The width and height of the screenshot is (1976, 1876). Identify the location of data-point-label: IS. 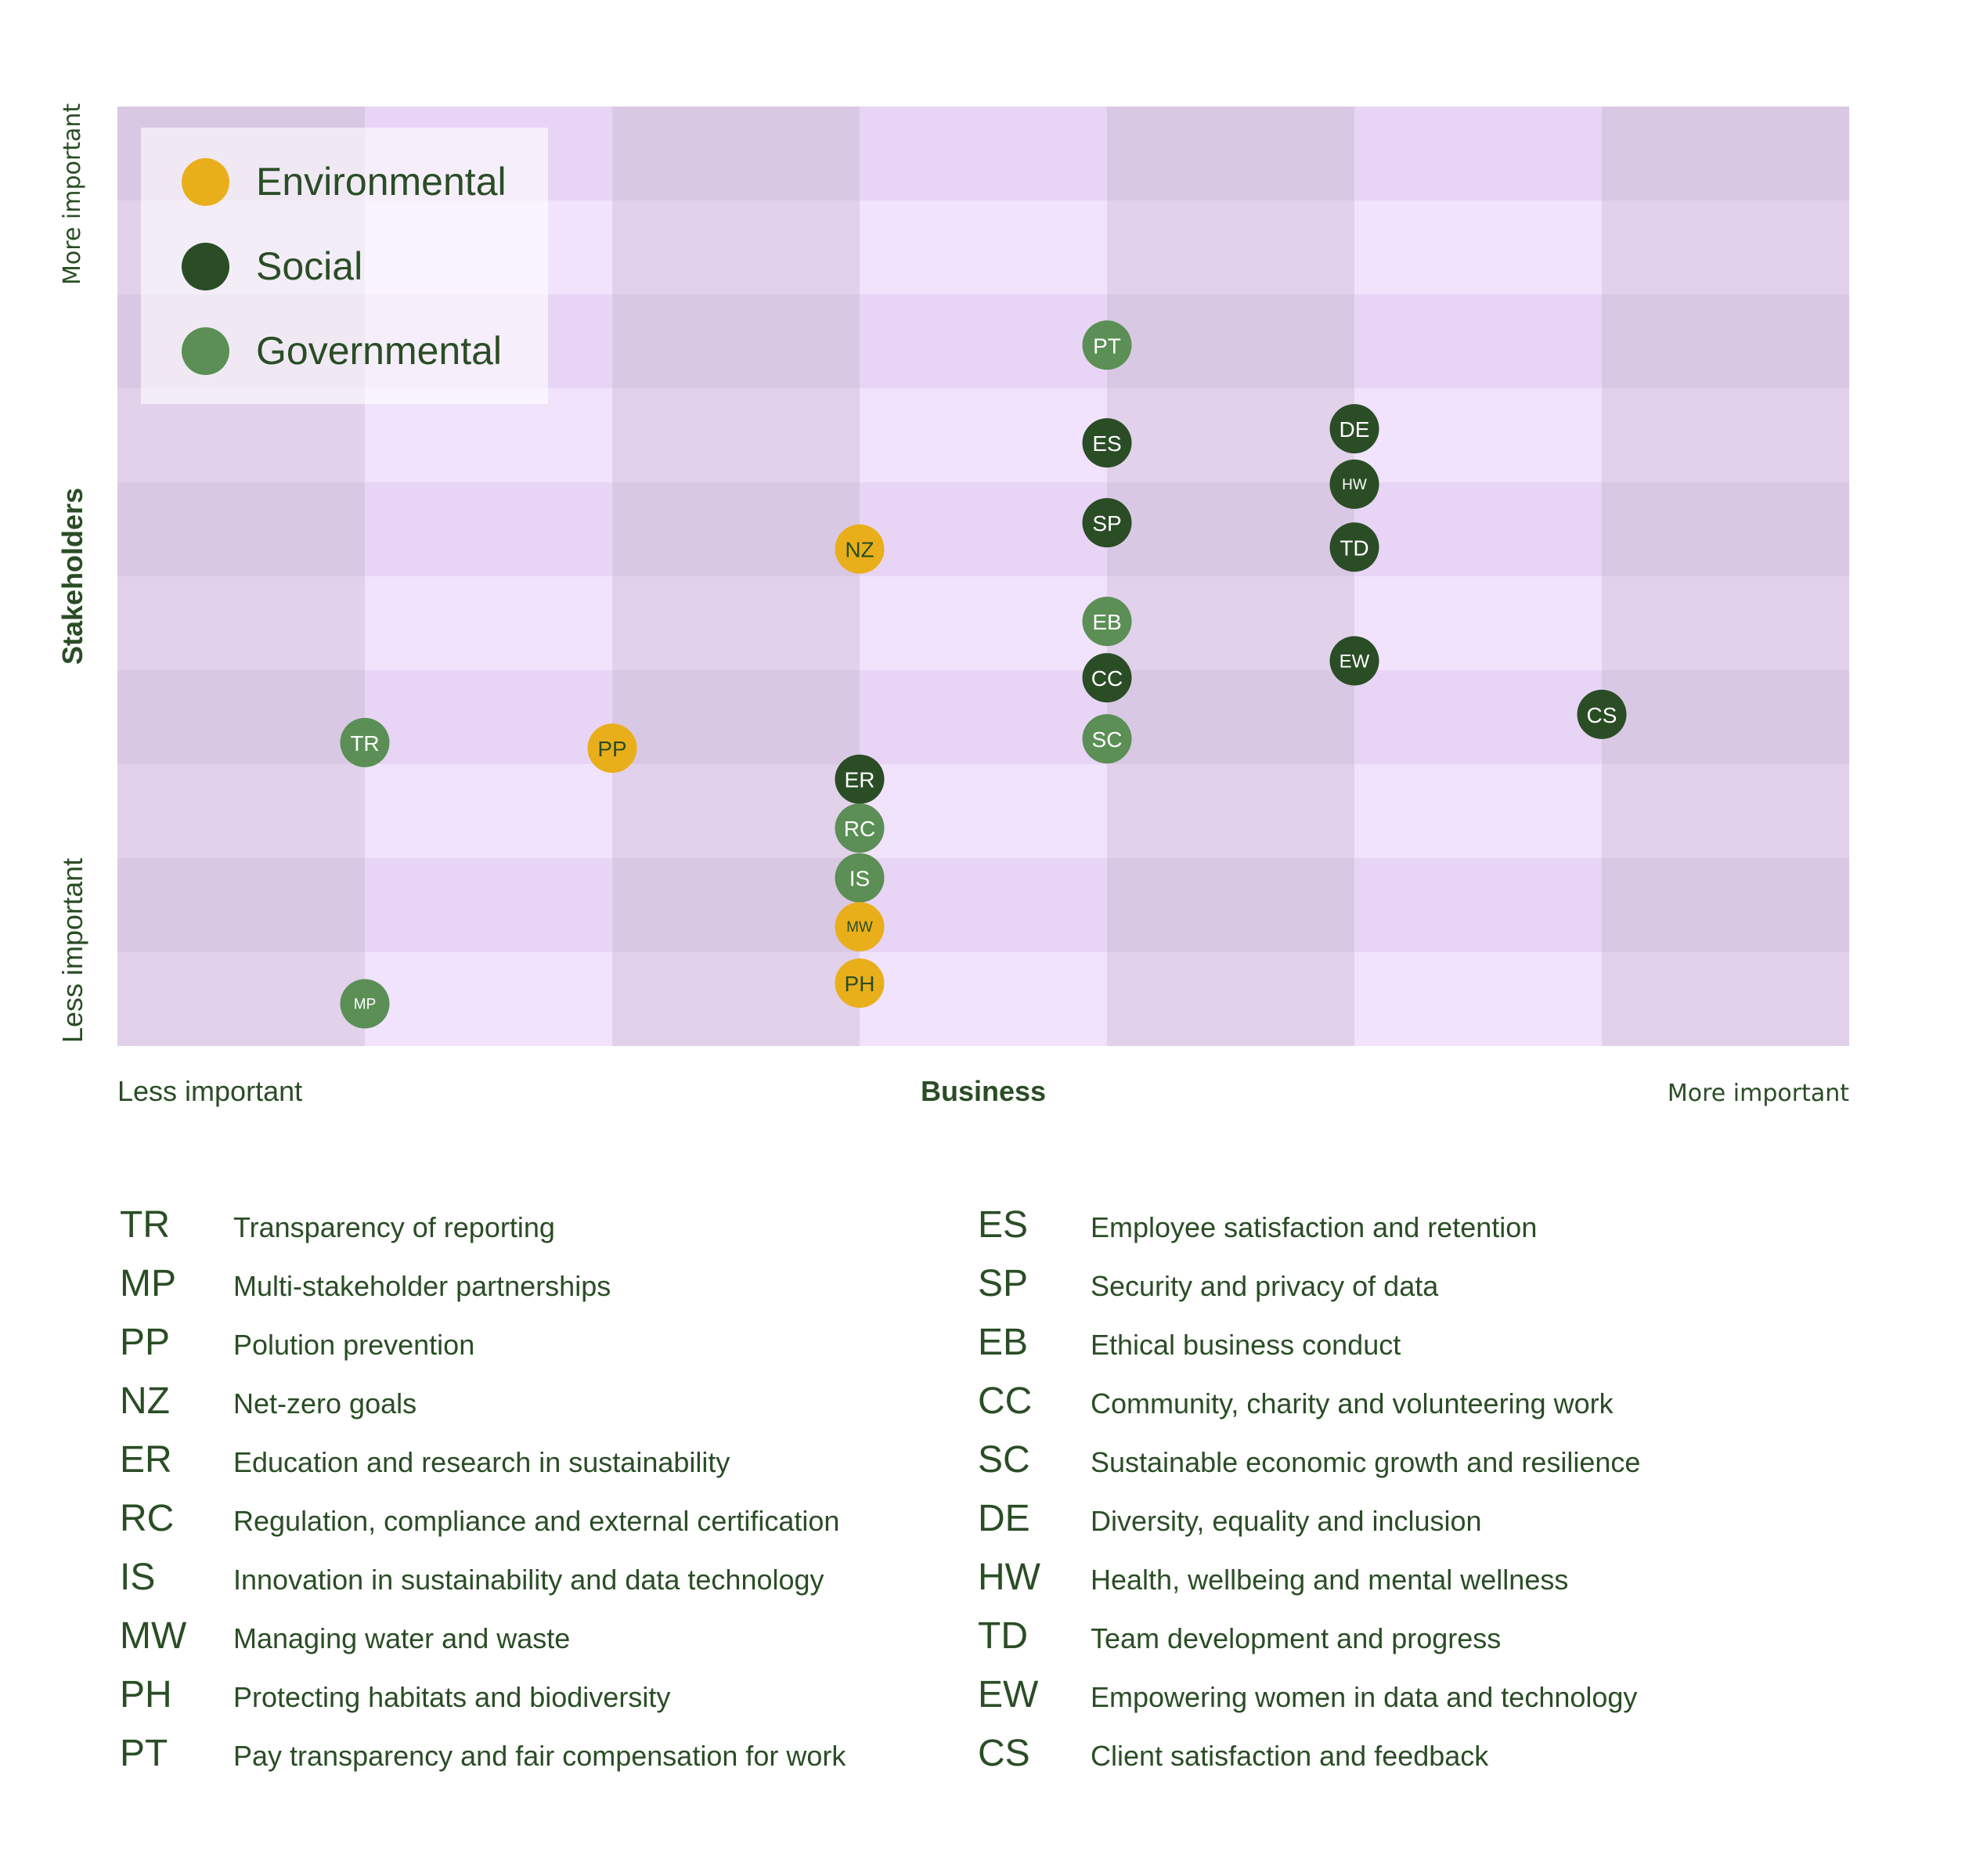
(859, 879).